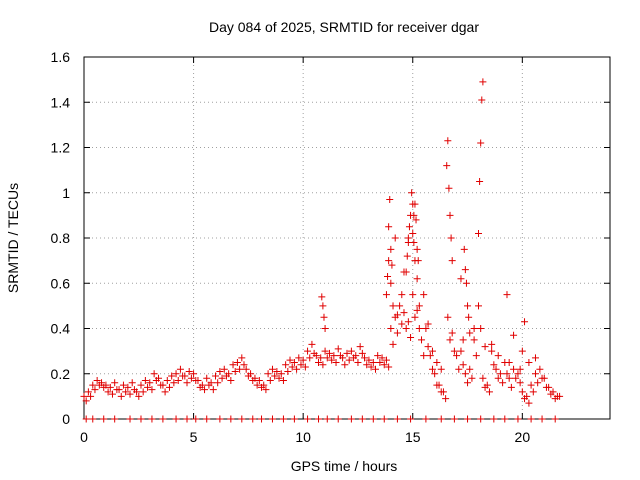 The height and width of the screenshot is (480, 640). Describe the element at coordinates (194, 437) in the screenshot. I see `x-tick-label: 5` at that location.